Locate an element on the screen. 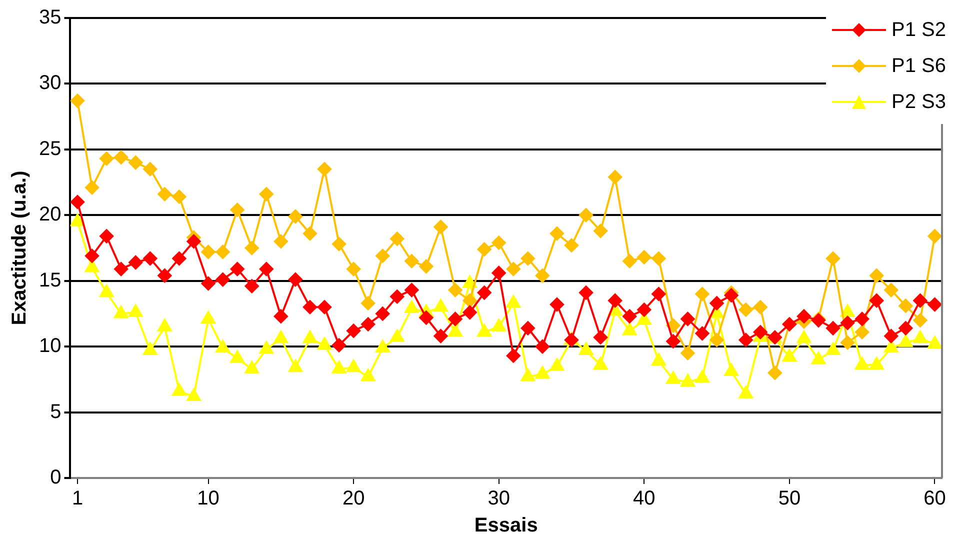 The height and width of the screenshot is (544, 956). y-tick-label: 30 is located at coordinates (50, 83).